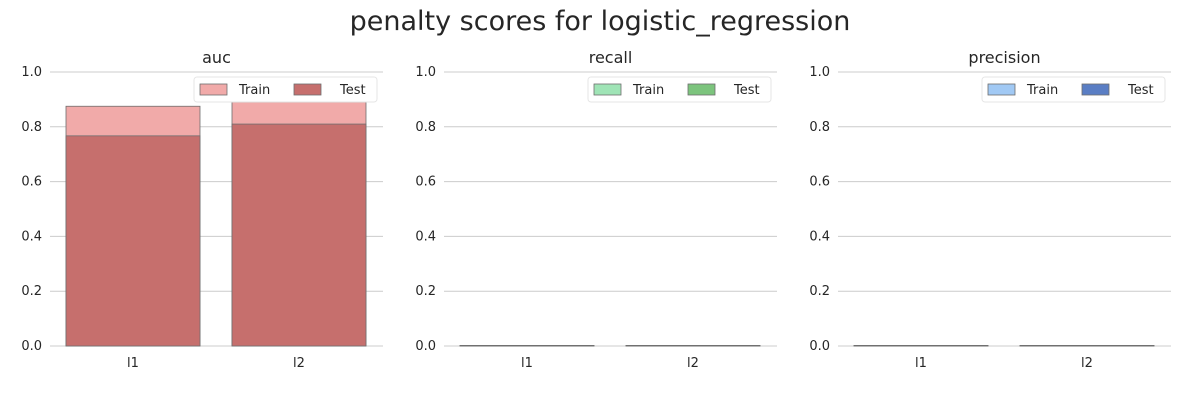 This screenshot has height=400, width=1200. Describe the element at coordinates (611, 57) in the screenshot. I see `panel-title: recall` at that location.